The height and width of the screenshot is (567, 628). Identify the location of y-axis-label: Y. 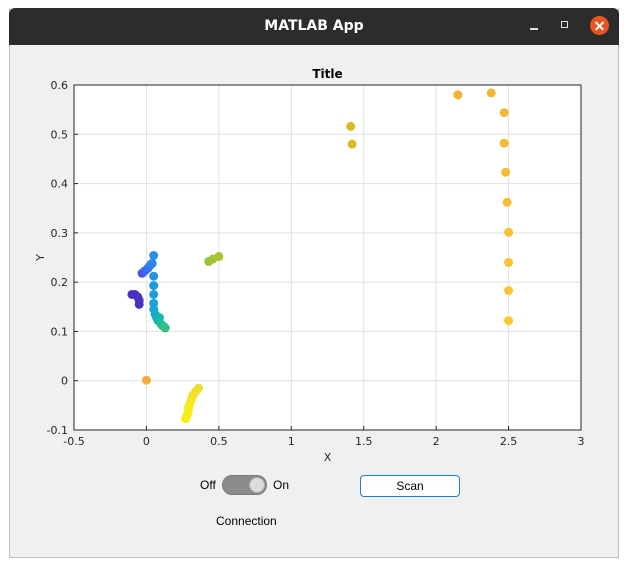
(40, 258).